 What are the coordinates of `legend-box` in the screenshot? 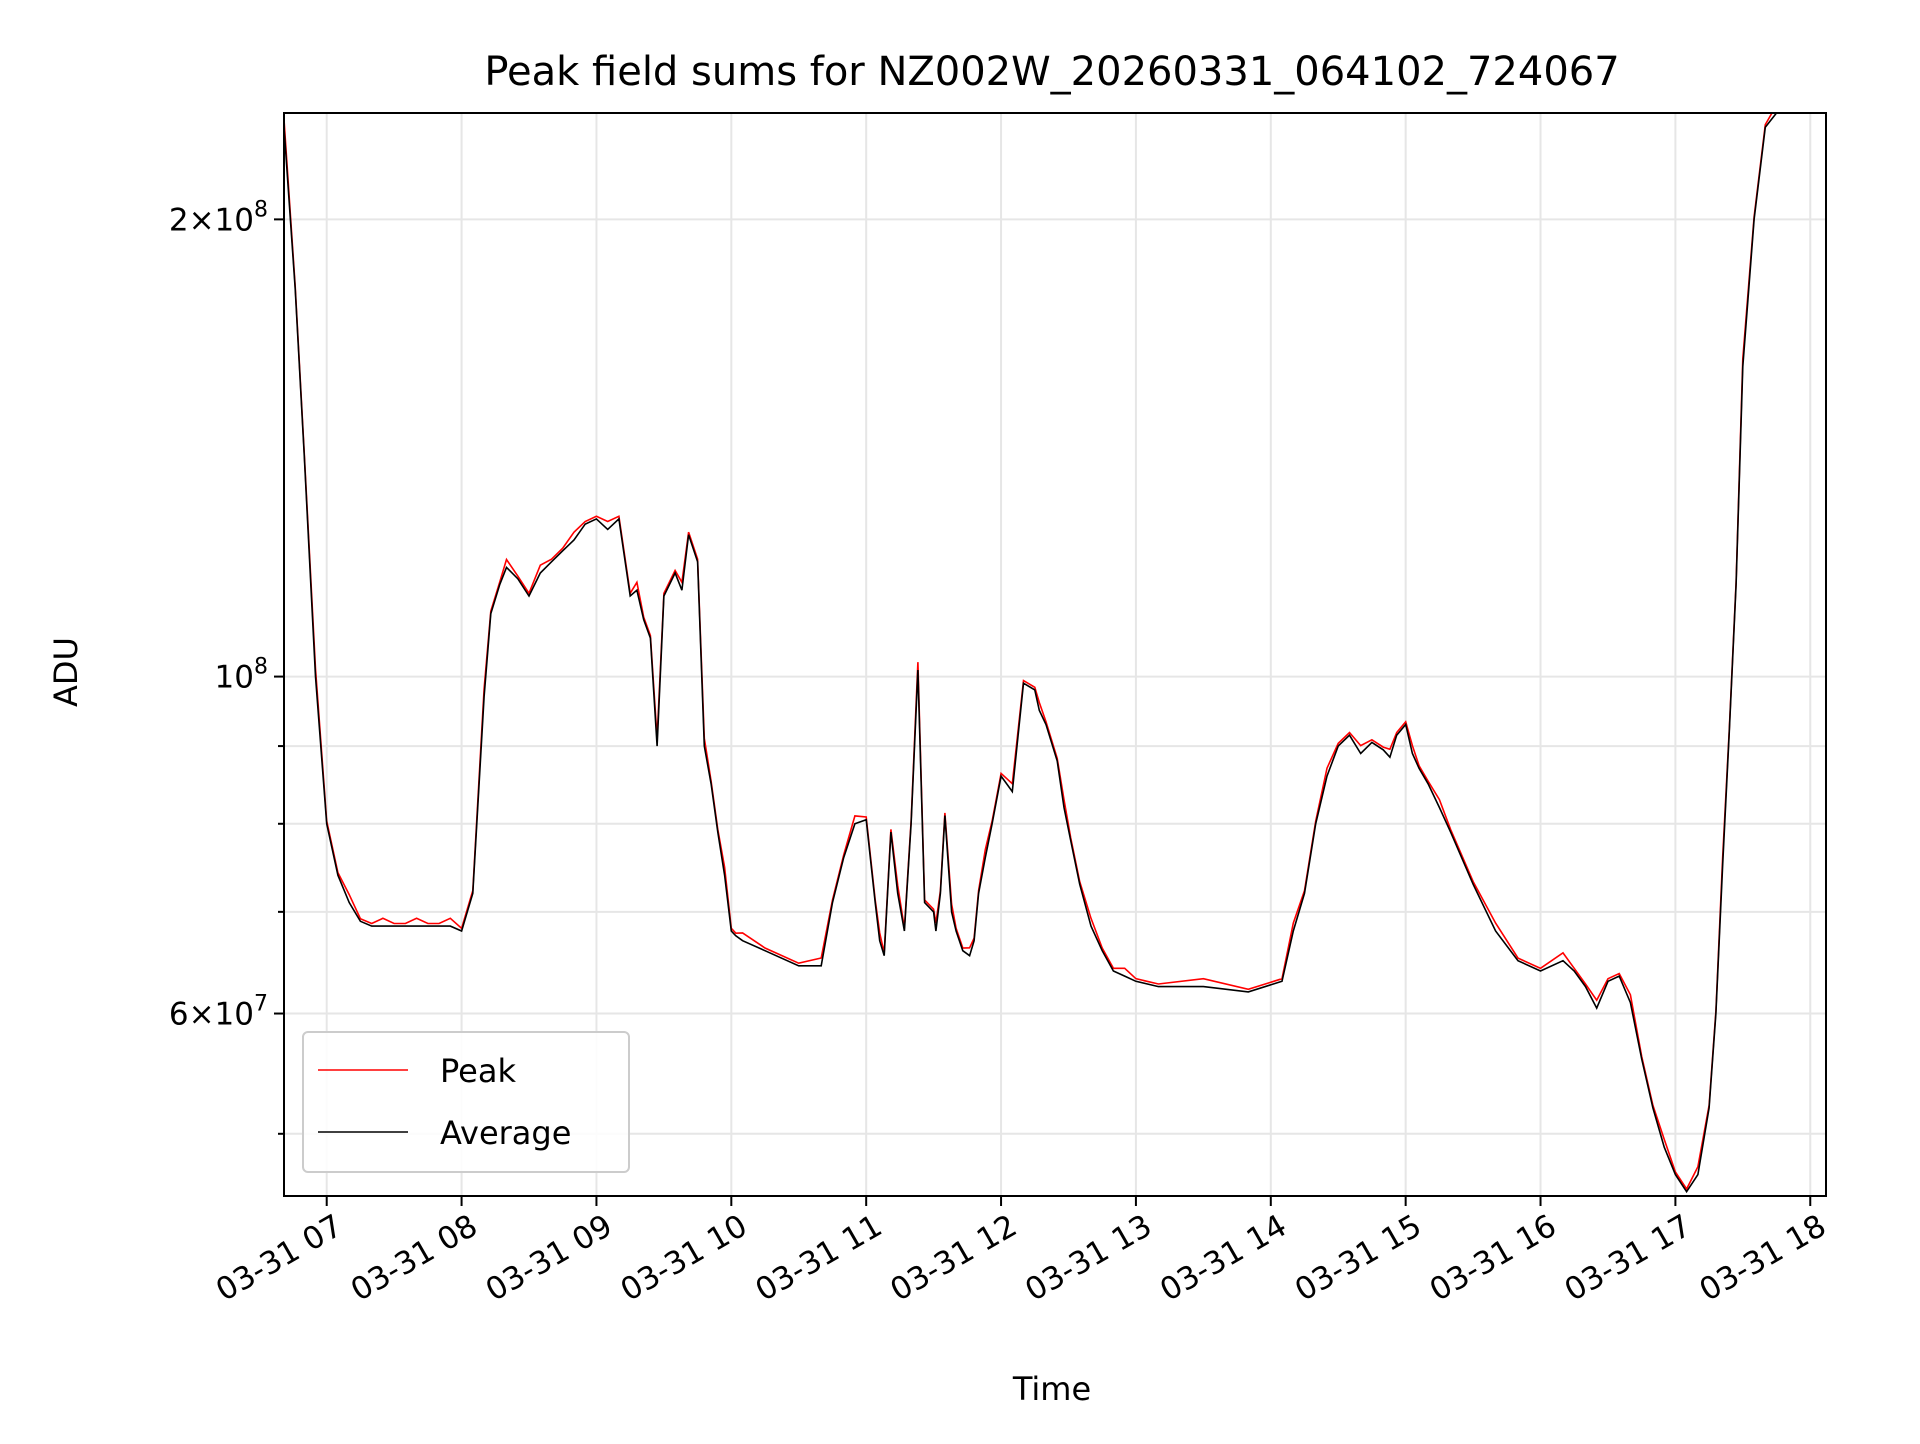 It's located at (466, 1102).